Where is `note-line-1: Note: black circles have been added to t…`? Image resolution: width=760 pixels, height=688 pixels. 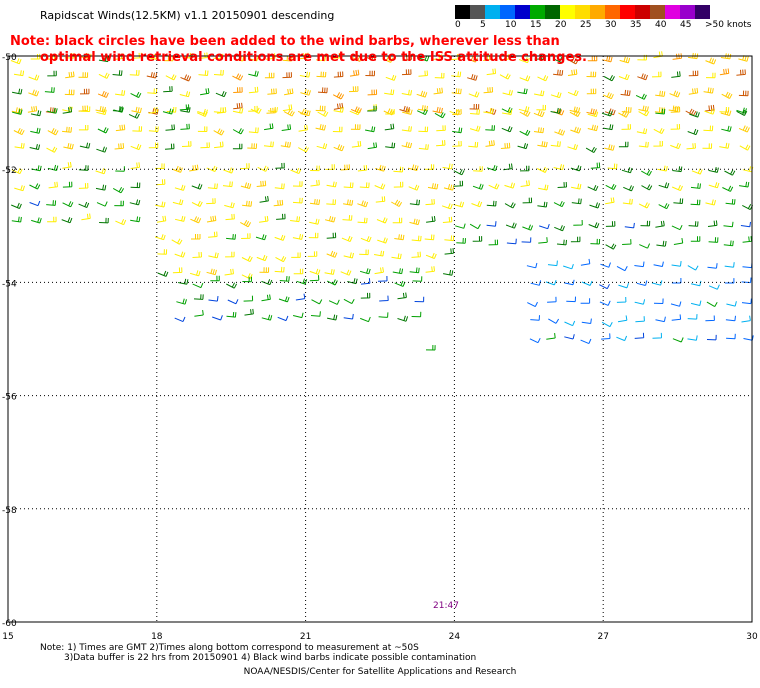
note-line-1: Note: black circles have been added to t… is located at coordinates (285, 41).